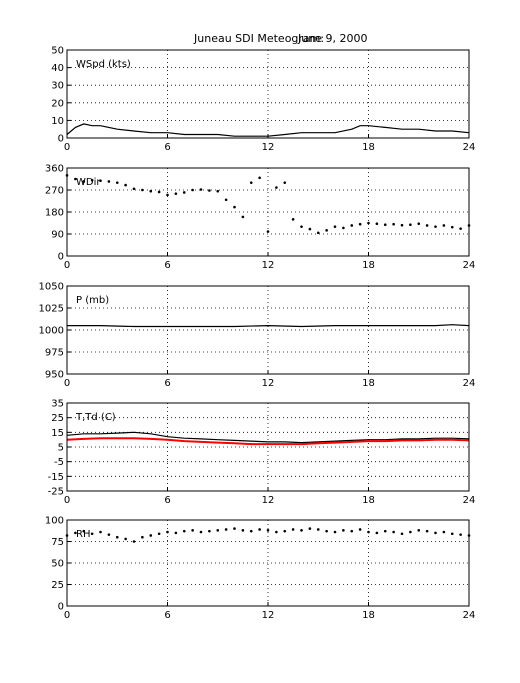 The height and width of the screenshot is (683, 520). I want to click on panel-3: 0 6 12 18 24 950 975 1000 1025 1050 P (mb), so click(257, 336).